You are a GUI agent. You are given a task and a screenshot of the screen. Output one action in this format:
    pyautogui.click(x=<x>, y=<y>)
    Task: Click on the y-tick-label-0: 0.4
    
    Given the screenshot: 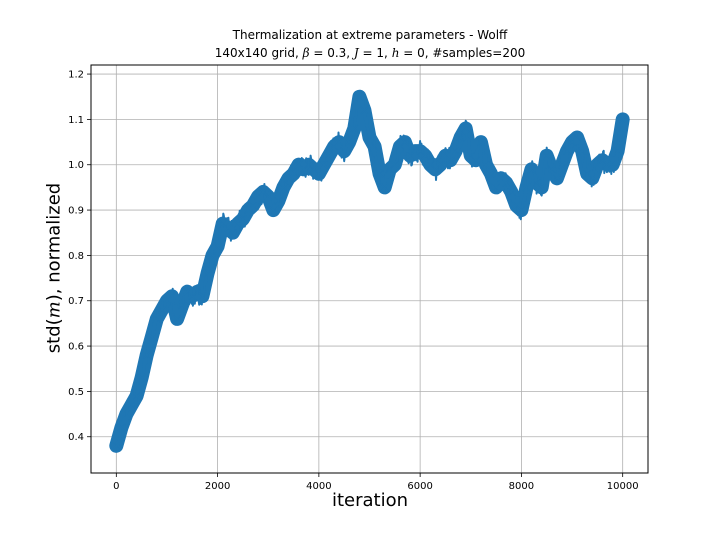 What is the action you would take?
    pyautogui.click(x=76, y=437)
    